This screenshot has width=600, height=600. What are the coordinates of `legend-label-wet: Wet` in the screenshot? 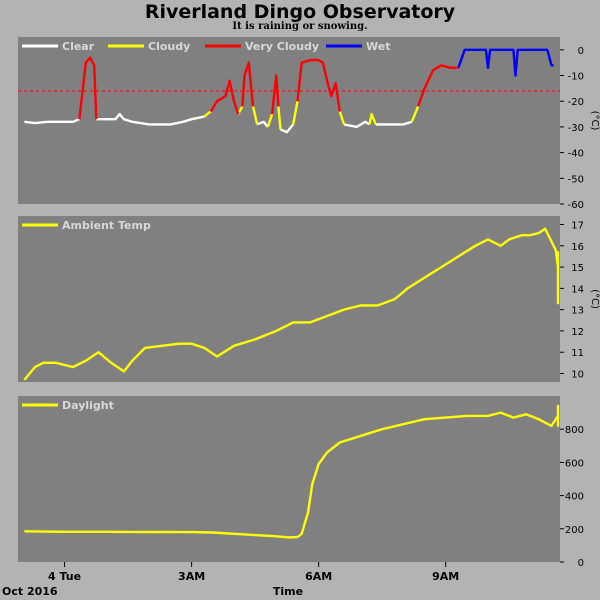 It's located at (378, 46).